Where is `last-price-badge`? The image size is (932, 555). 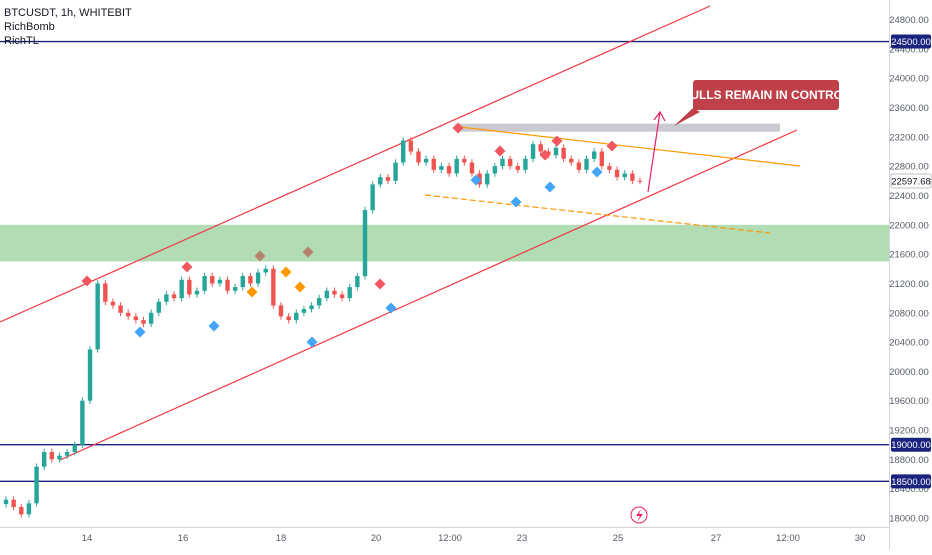
last-price-badge is located at coordinates (911, 181).